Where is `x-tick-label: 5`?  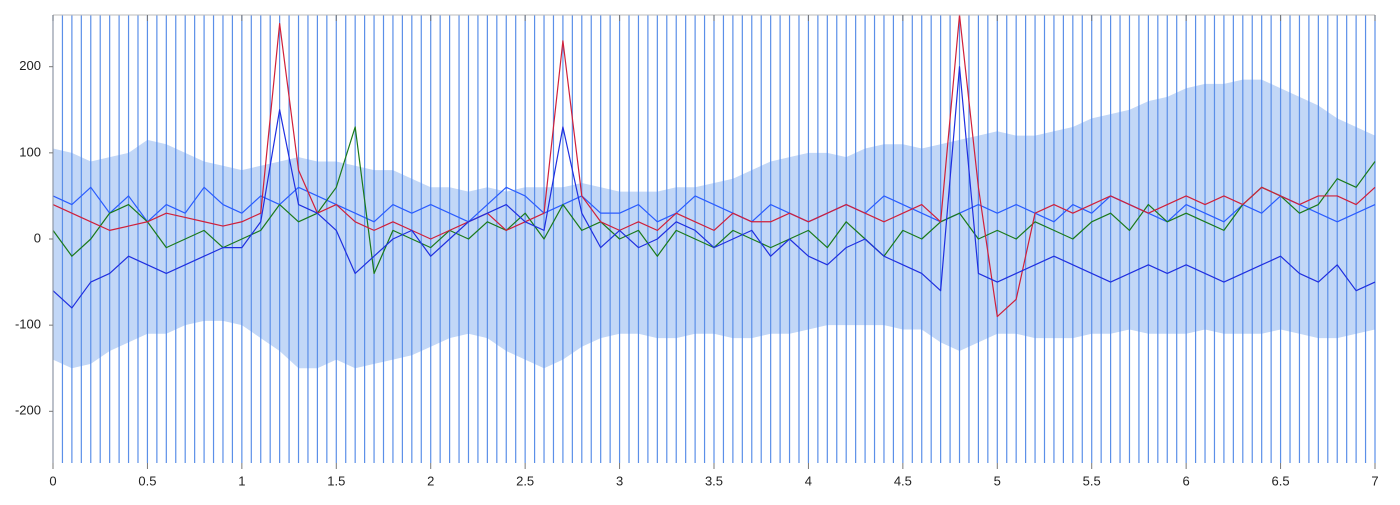 x-tick-label: 5 is located at coordinates (997, 480).